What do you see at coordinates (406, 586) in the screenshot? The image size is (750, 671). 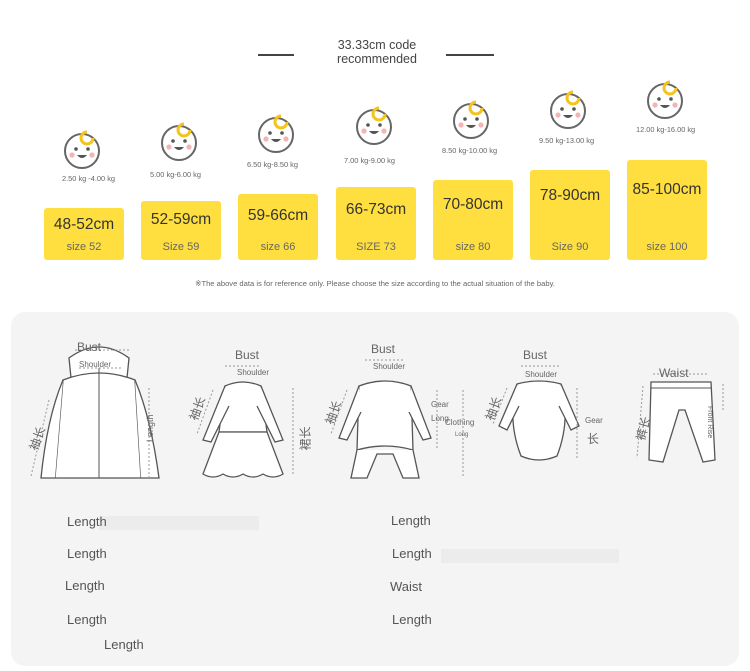 I see `legend-label: Waist` at bounding box center [406, 586].